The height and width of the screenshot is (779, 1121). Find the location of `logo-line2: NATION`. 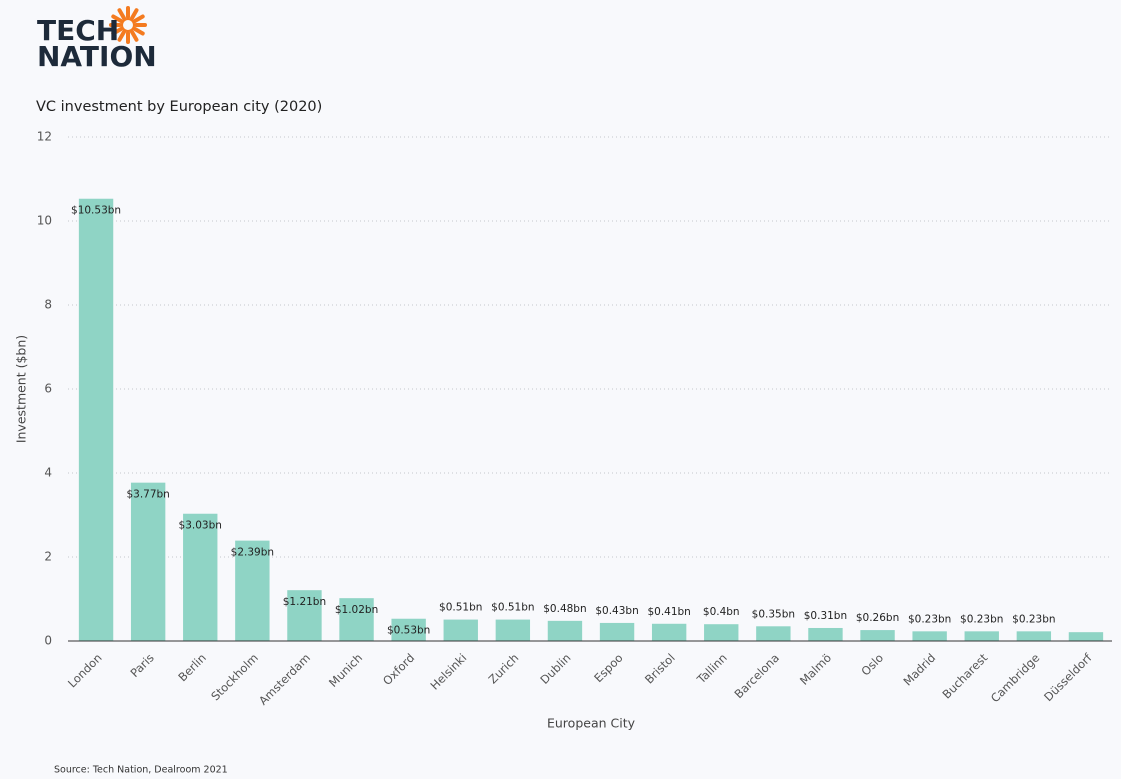

logo-line2: NATION is located at coordinates (97, 56).